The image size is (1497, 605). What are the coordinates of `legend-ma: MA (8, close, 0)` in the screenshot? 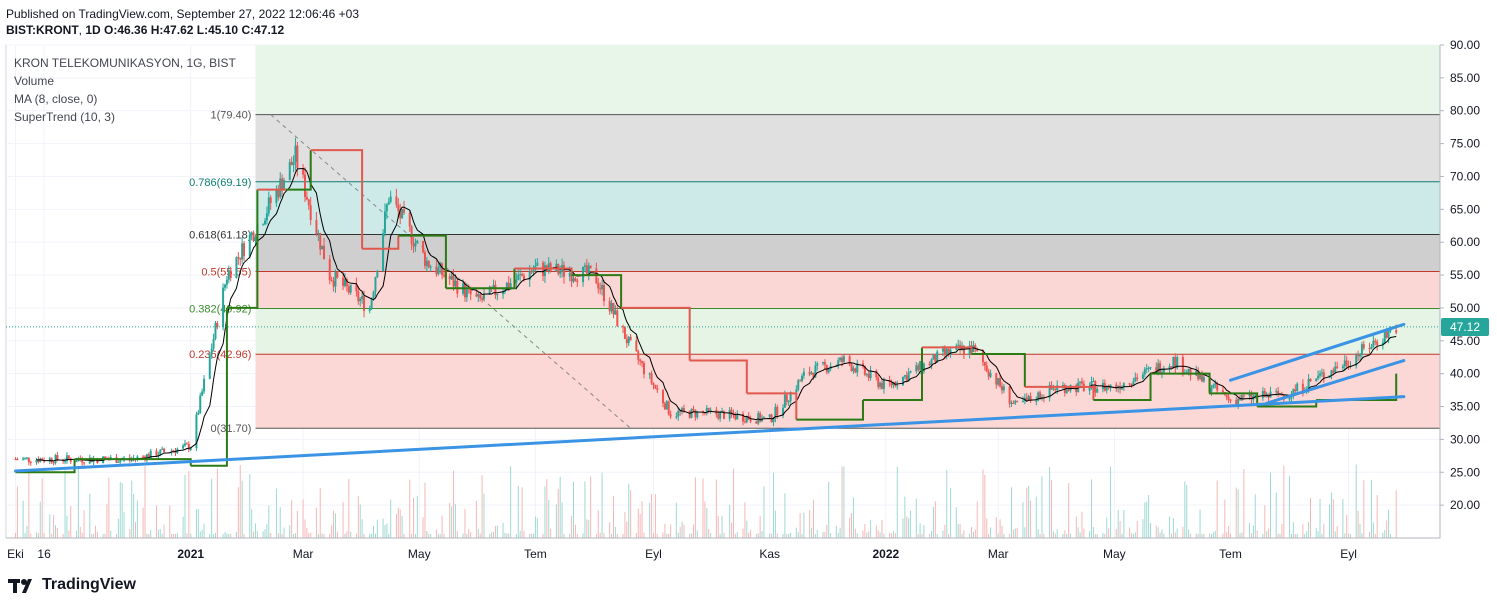 It's located at (56, 99).